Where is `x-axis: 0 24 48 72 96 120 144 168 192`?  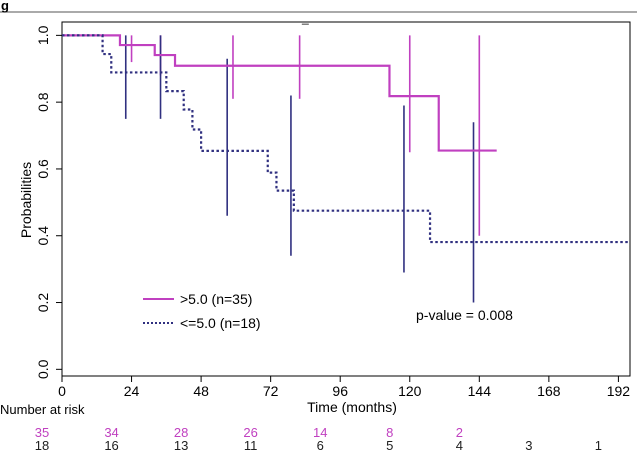 x-axis: 0 24 48 72 96 120 144 168 192 is located at coordinates (344, 387).